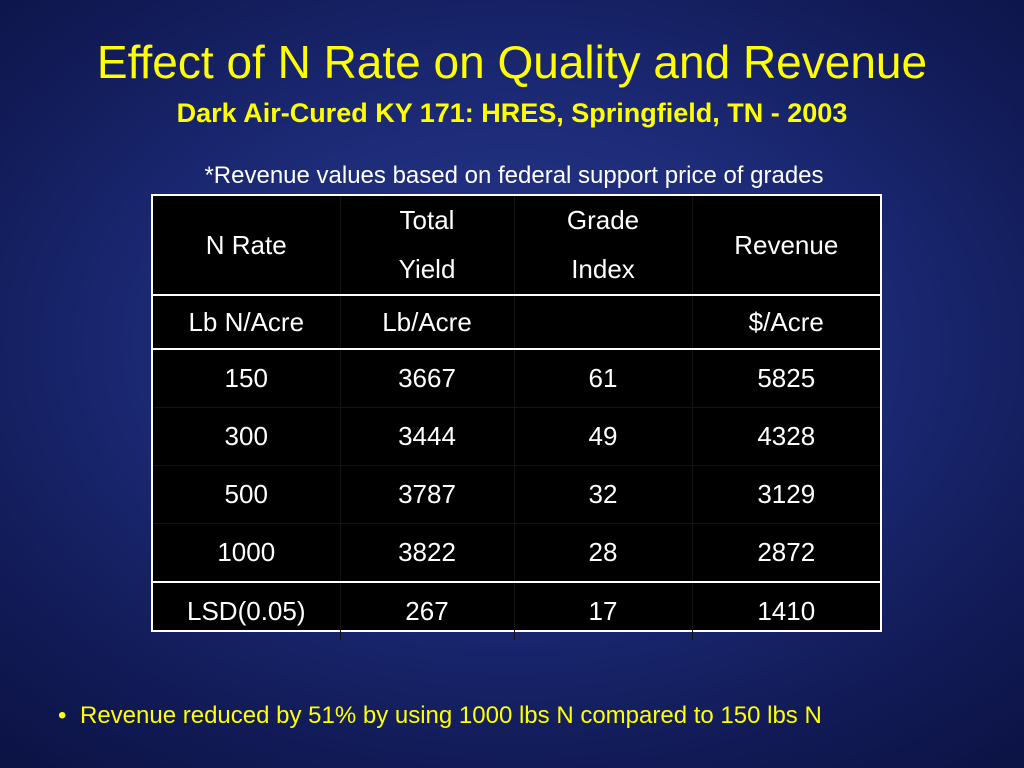 The height and width of the screenshot is (768, 1024). What do you see at coordinates (785, 378) in the screenshot?
I see `cell-revenue: 5825` at bounding box center [785, 378].